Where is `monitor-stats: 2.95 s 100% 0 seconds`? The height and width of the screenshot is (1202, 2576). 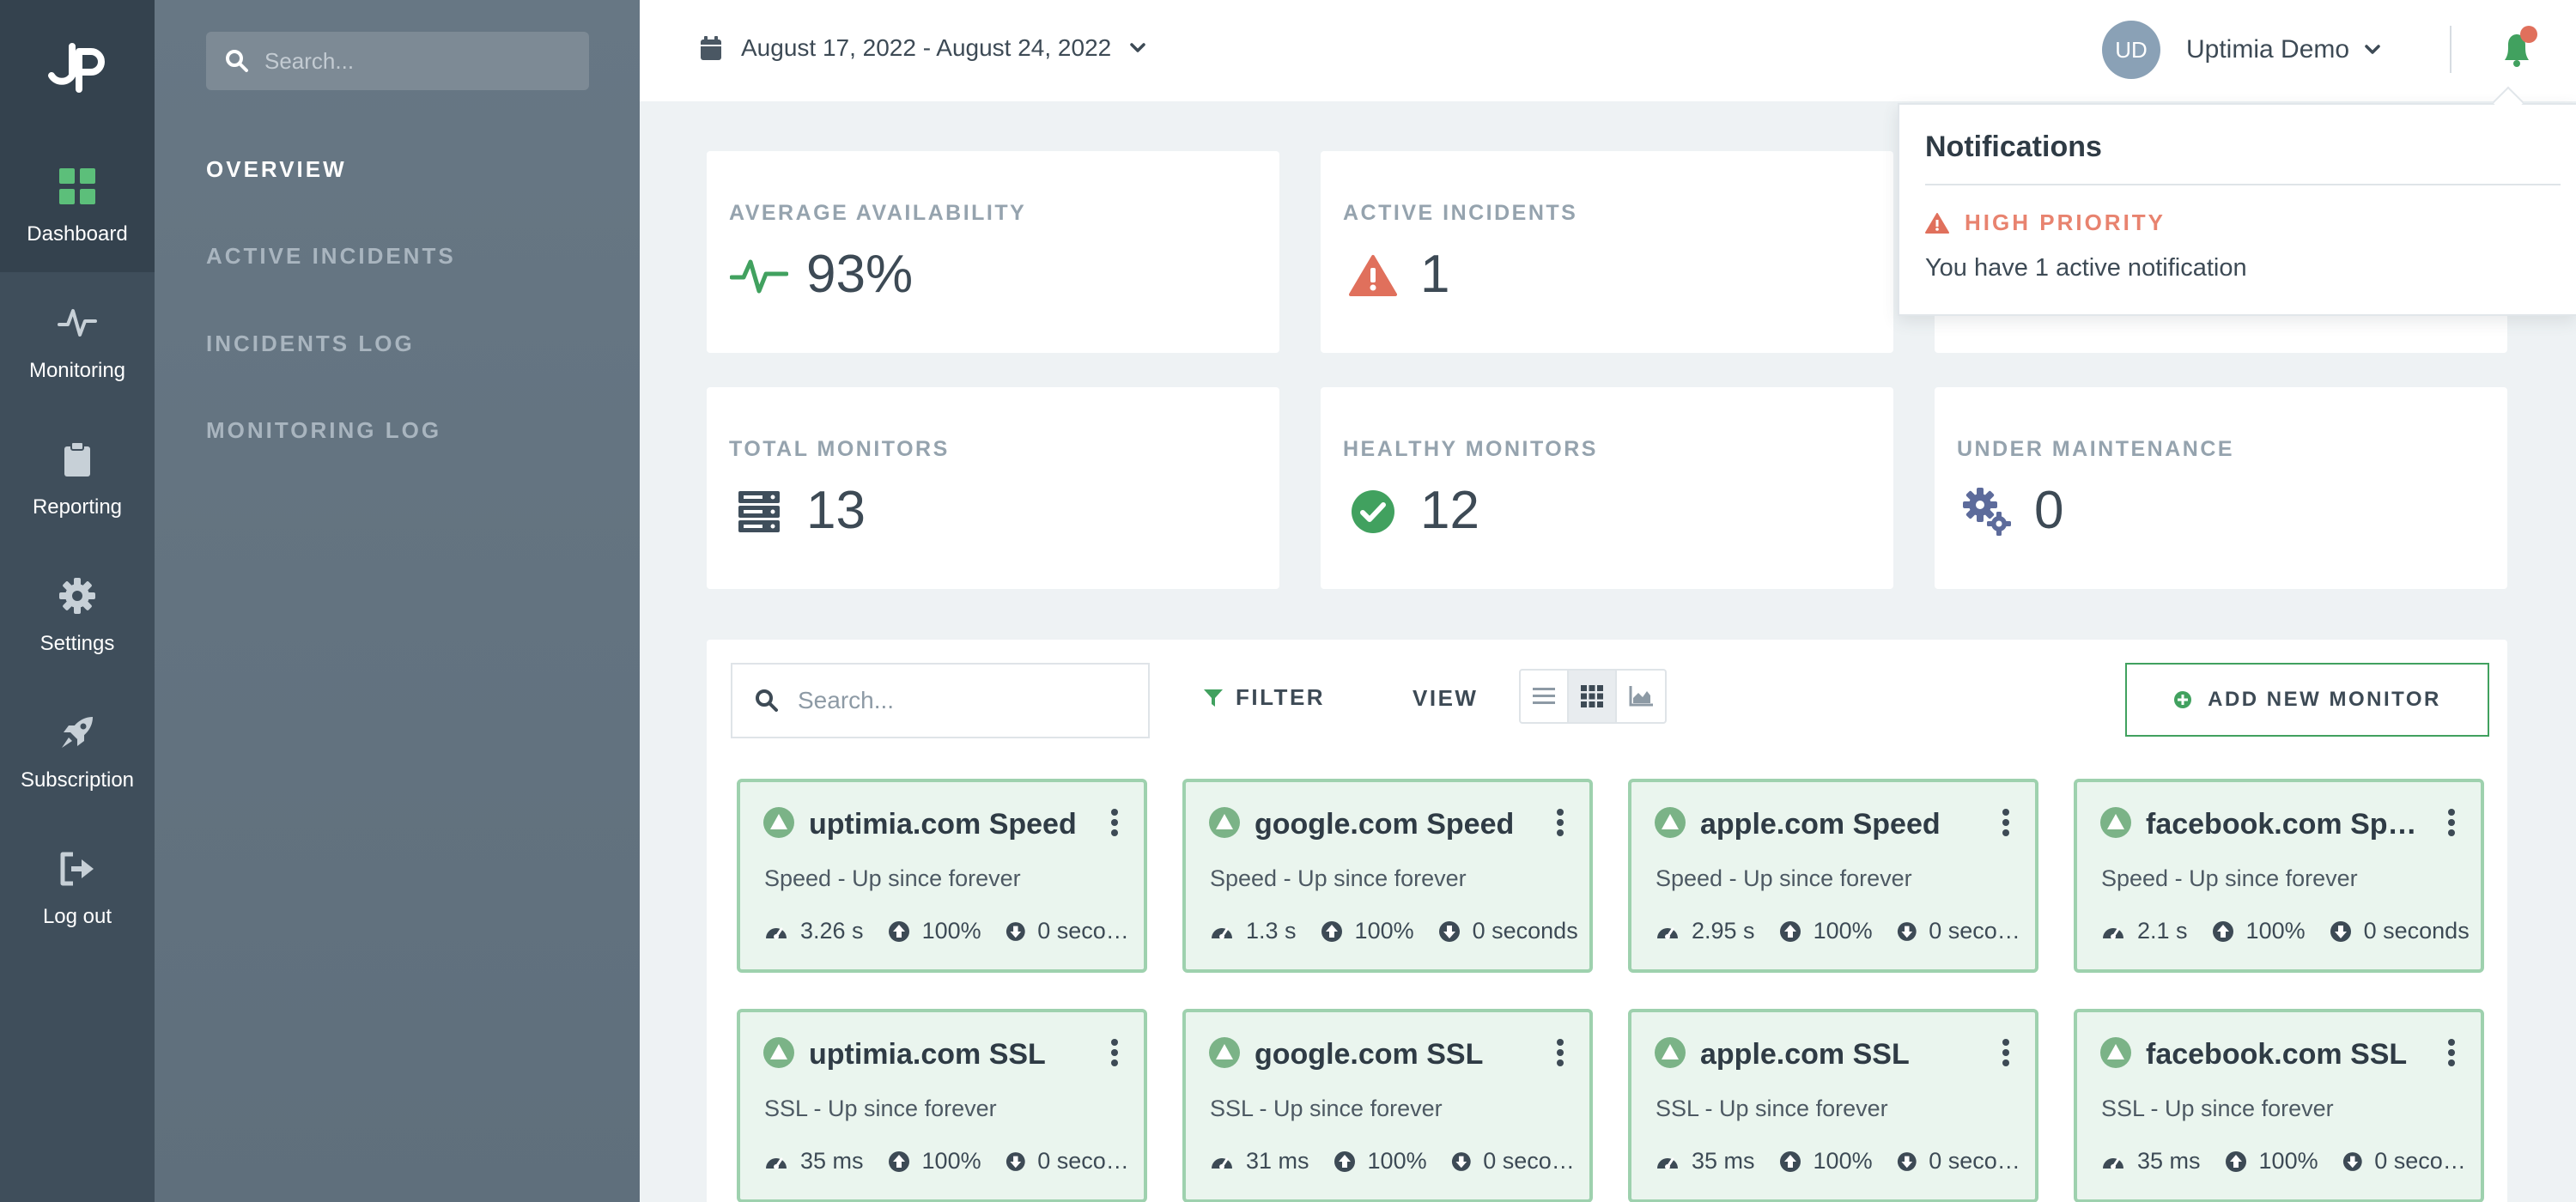 monitor-stats: 2.95 s 100% 0 seconds is located at coordinates (1841, 931).